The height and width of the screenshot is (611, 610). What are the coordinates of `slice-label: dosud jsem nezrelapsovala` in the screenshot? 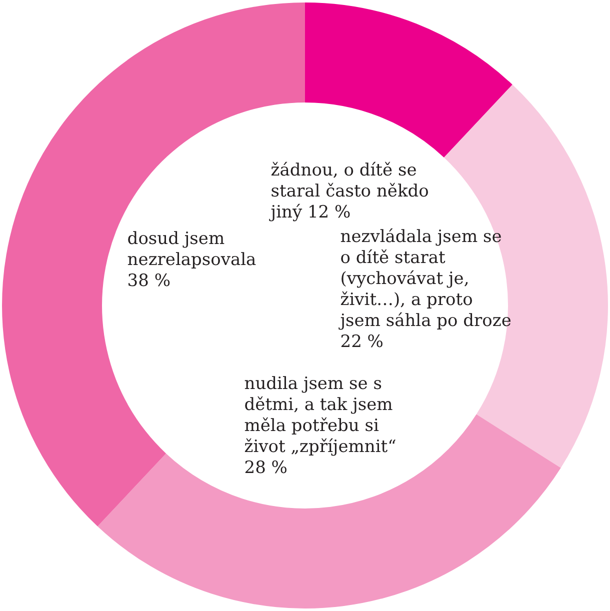 It's located at (191, 249).